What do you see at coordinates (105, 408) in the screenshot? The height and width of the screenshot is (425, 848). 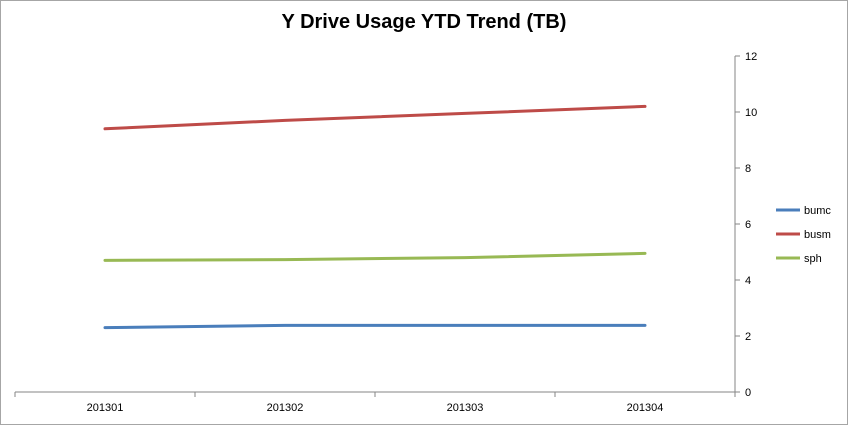 I see `x-tick-label: 201301` at bounding box center [105, 408].